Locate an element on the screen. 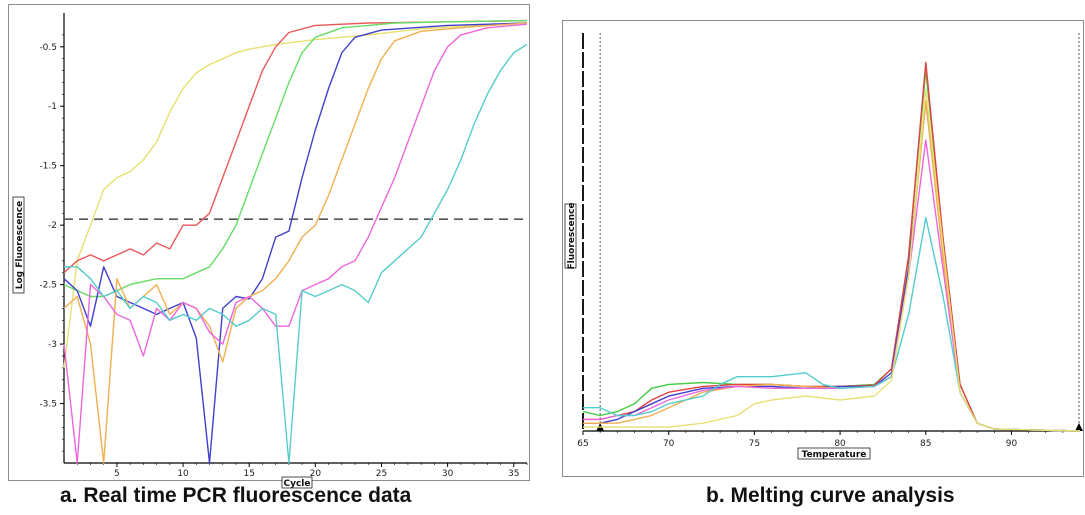 The width and height of the screenshot is (1085, 515). x-tick-label: 65 is located at coordinates (582, 444).